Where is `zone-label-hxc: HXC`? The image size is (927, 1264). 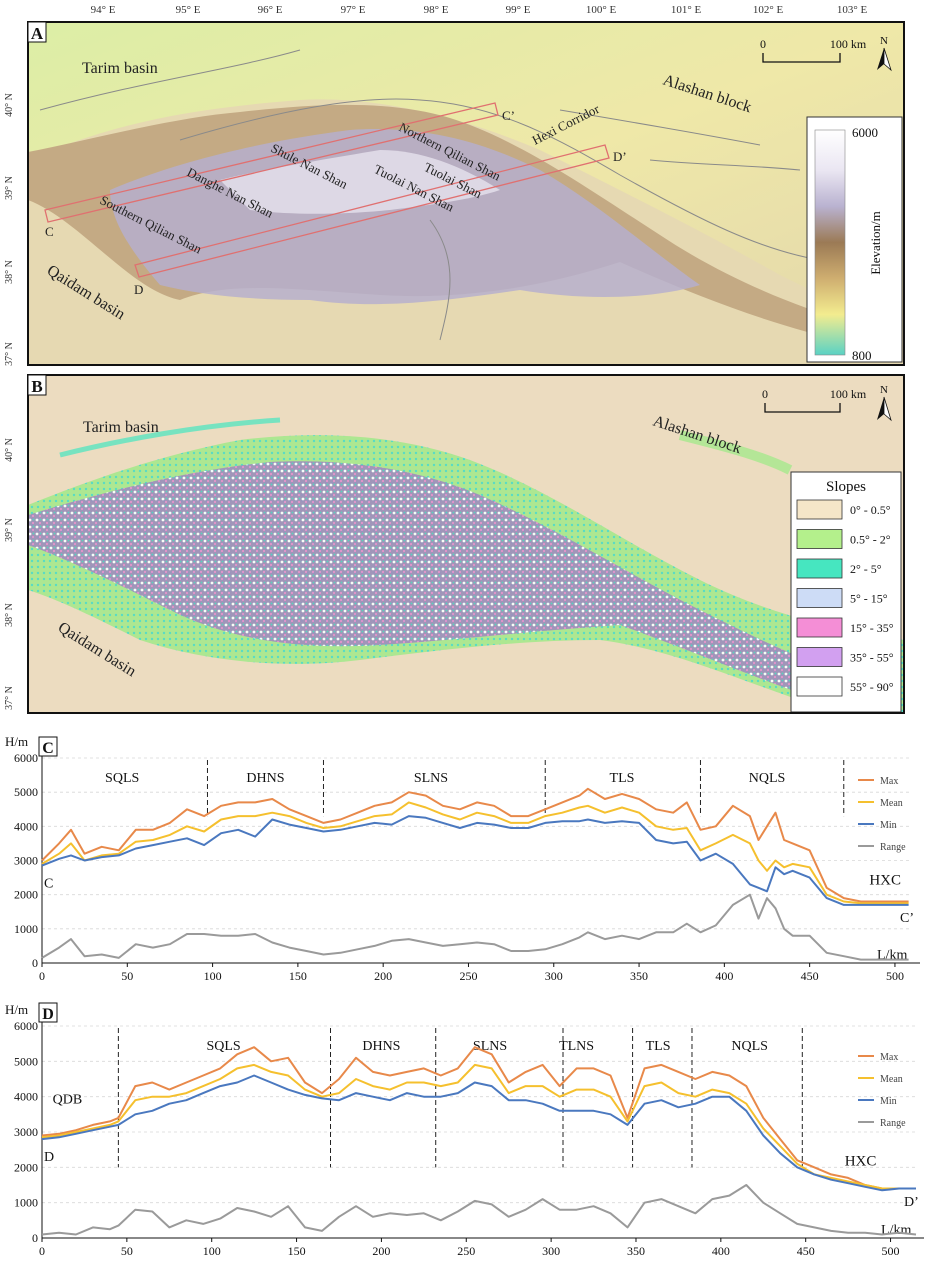 zone-label-hxc: HXC is located at coordinates (861, 1162).